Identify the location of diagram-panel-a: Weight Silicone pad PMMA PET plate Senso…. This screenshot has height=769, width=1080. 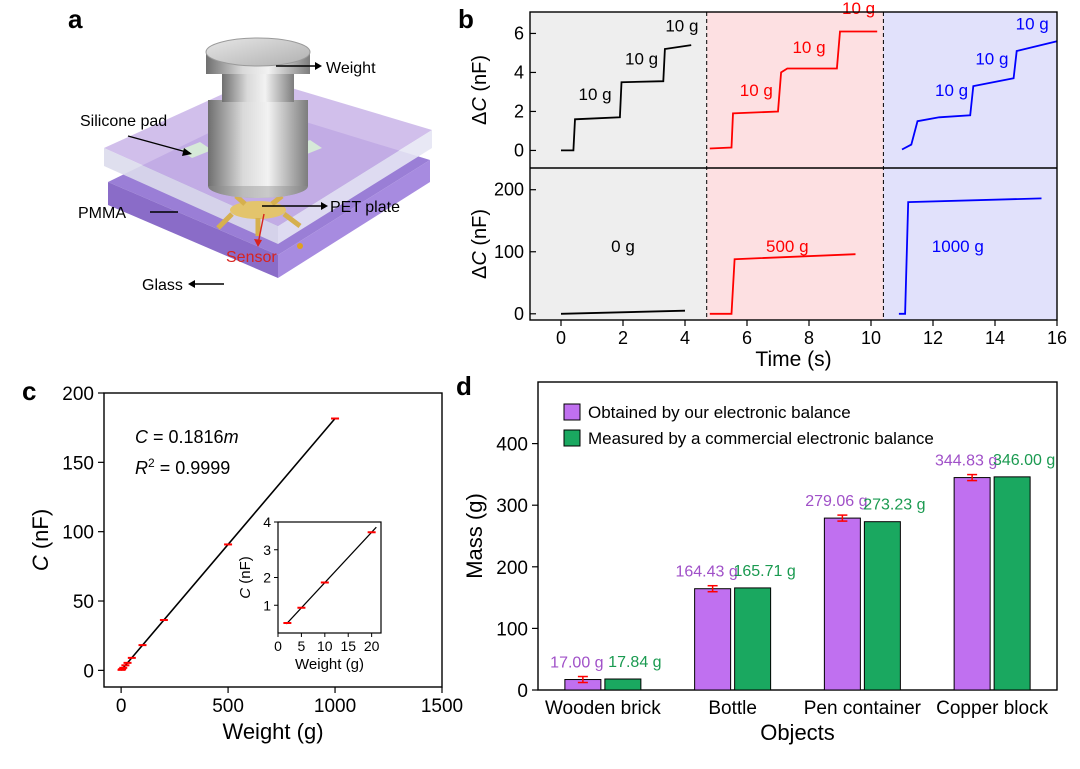
(255, 165).